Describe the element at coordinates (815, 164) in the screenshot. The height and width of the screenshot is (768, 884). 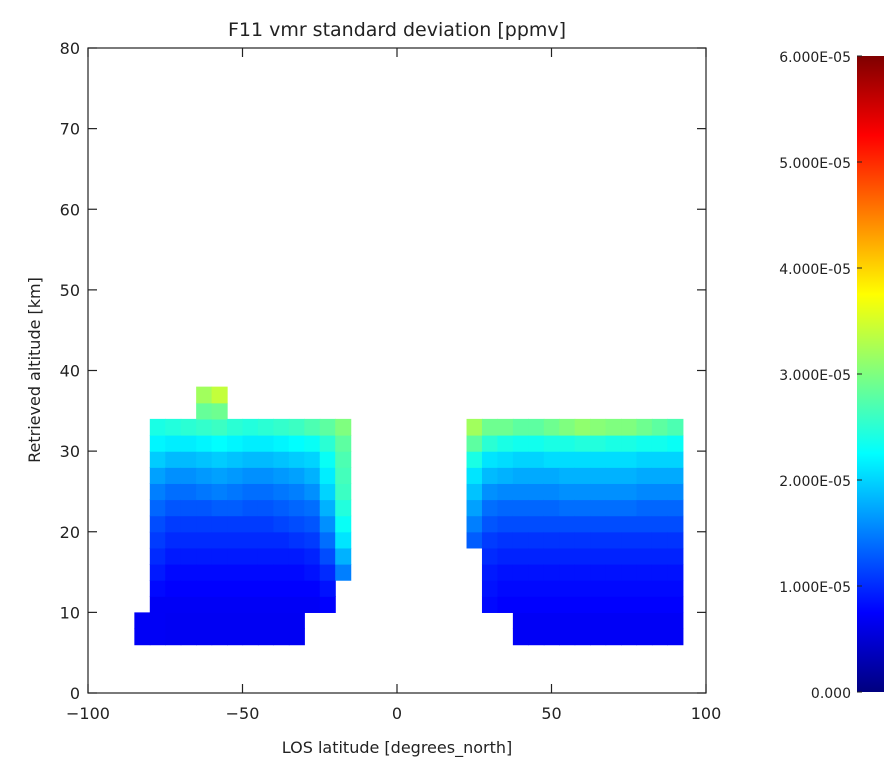
I see `colorbar-tick-label: 5.000E-05` at that location.